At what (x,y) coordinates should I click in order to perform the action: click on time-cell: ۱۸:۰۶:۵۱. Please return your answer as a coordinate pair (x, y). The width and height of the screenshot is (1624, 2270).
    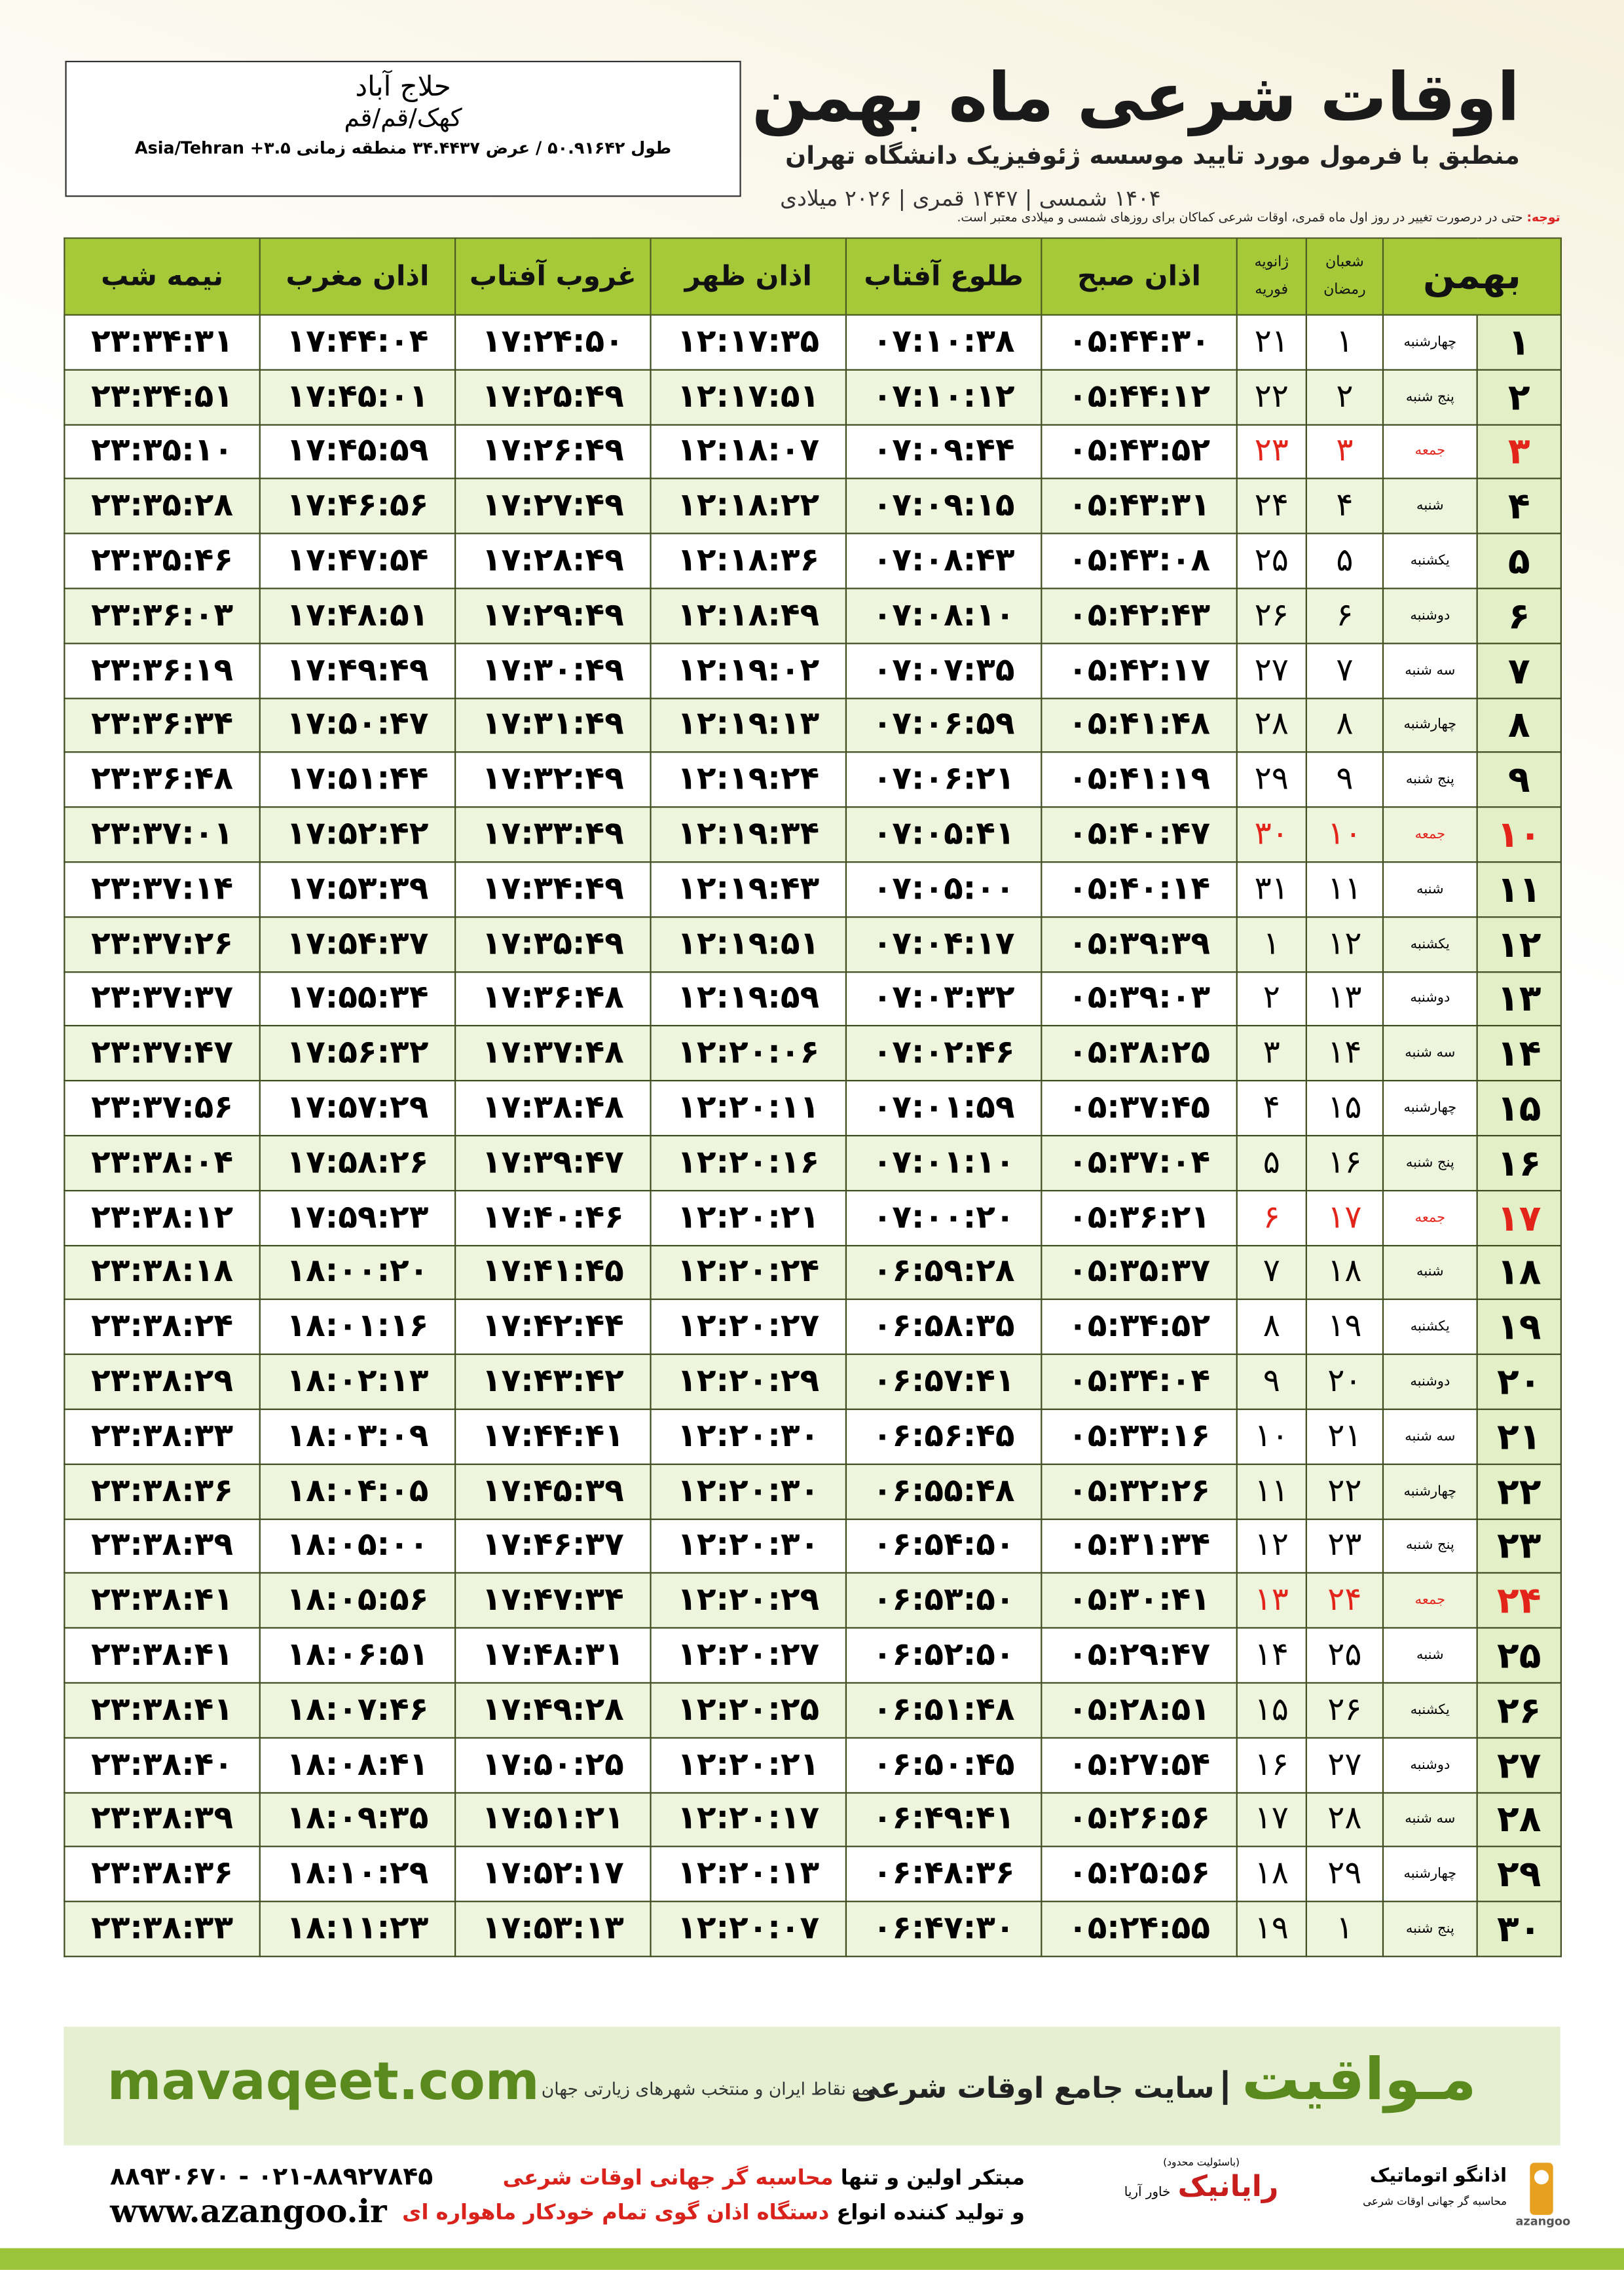
    Looking at the image, I should click on (357, 1655).